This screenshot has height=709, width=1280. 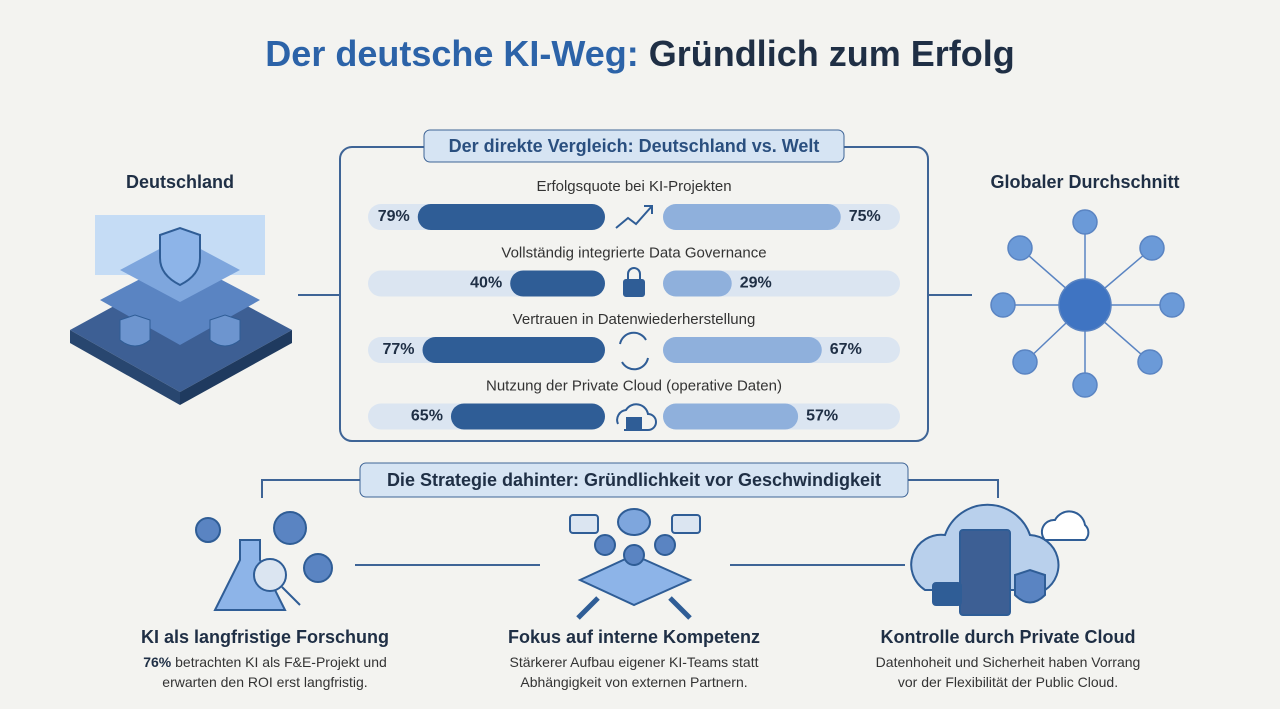 What do you see at coordinates (157, 662) in the screenshot?
I see `highlight: 76%` at bounding box center [157, 662].